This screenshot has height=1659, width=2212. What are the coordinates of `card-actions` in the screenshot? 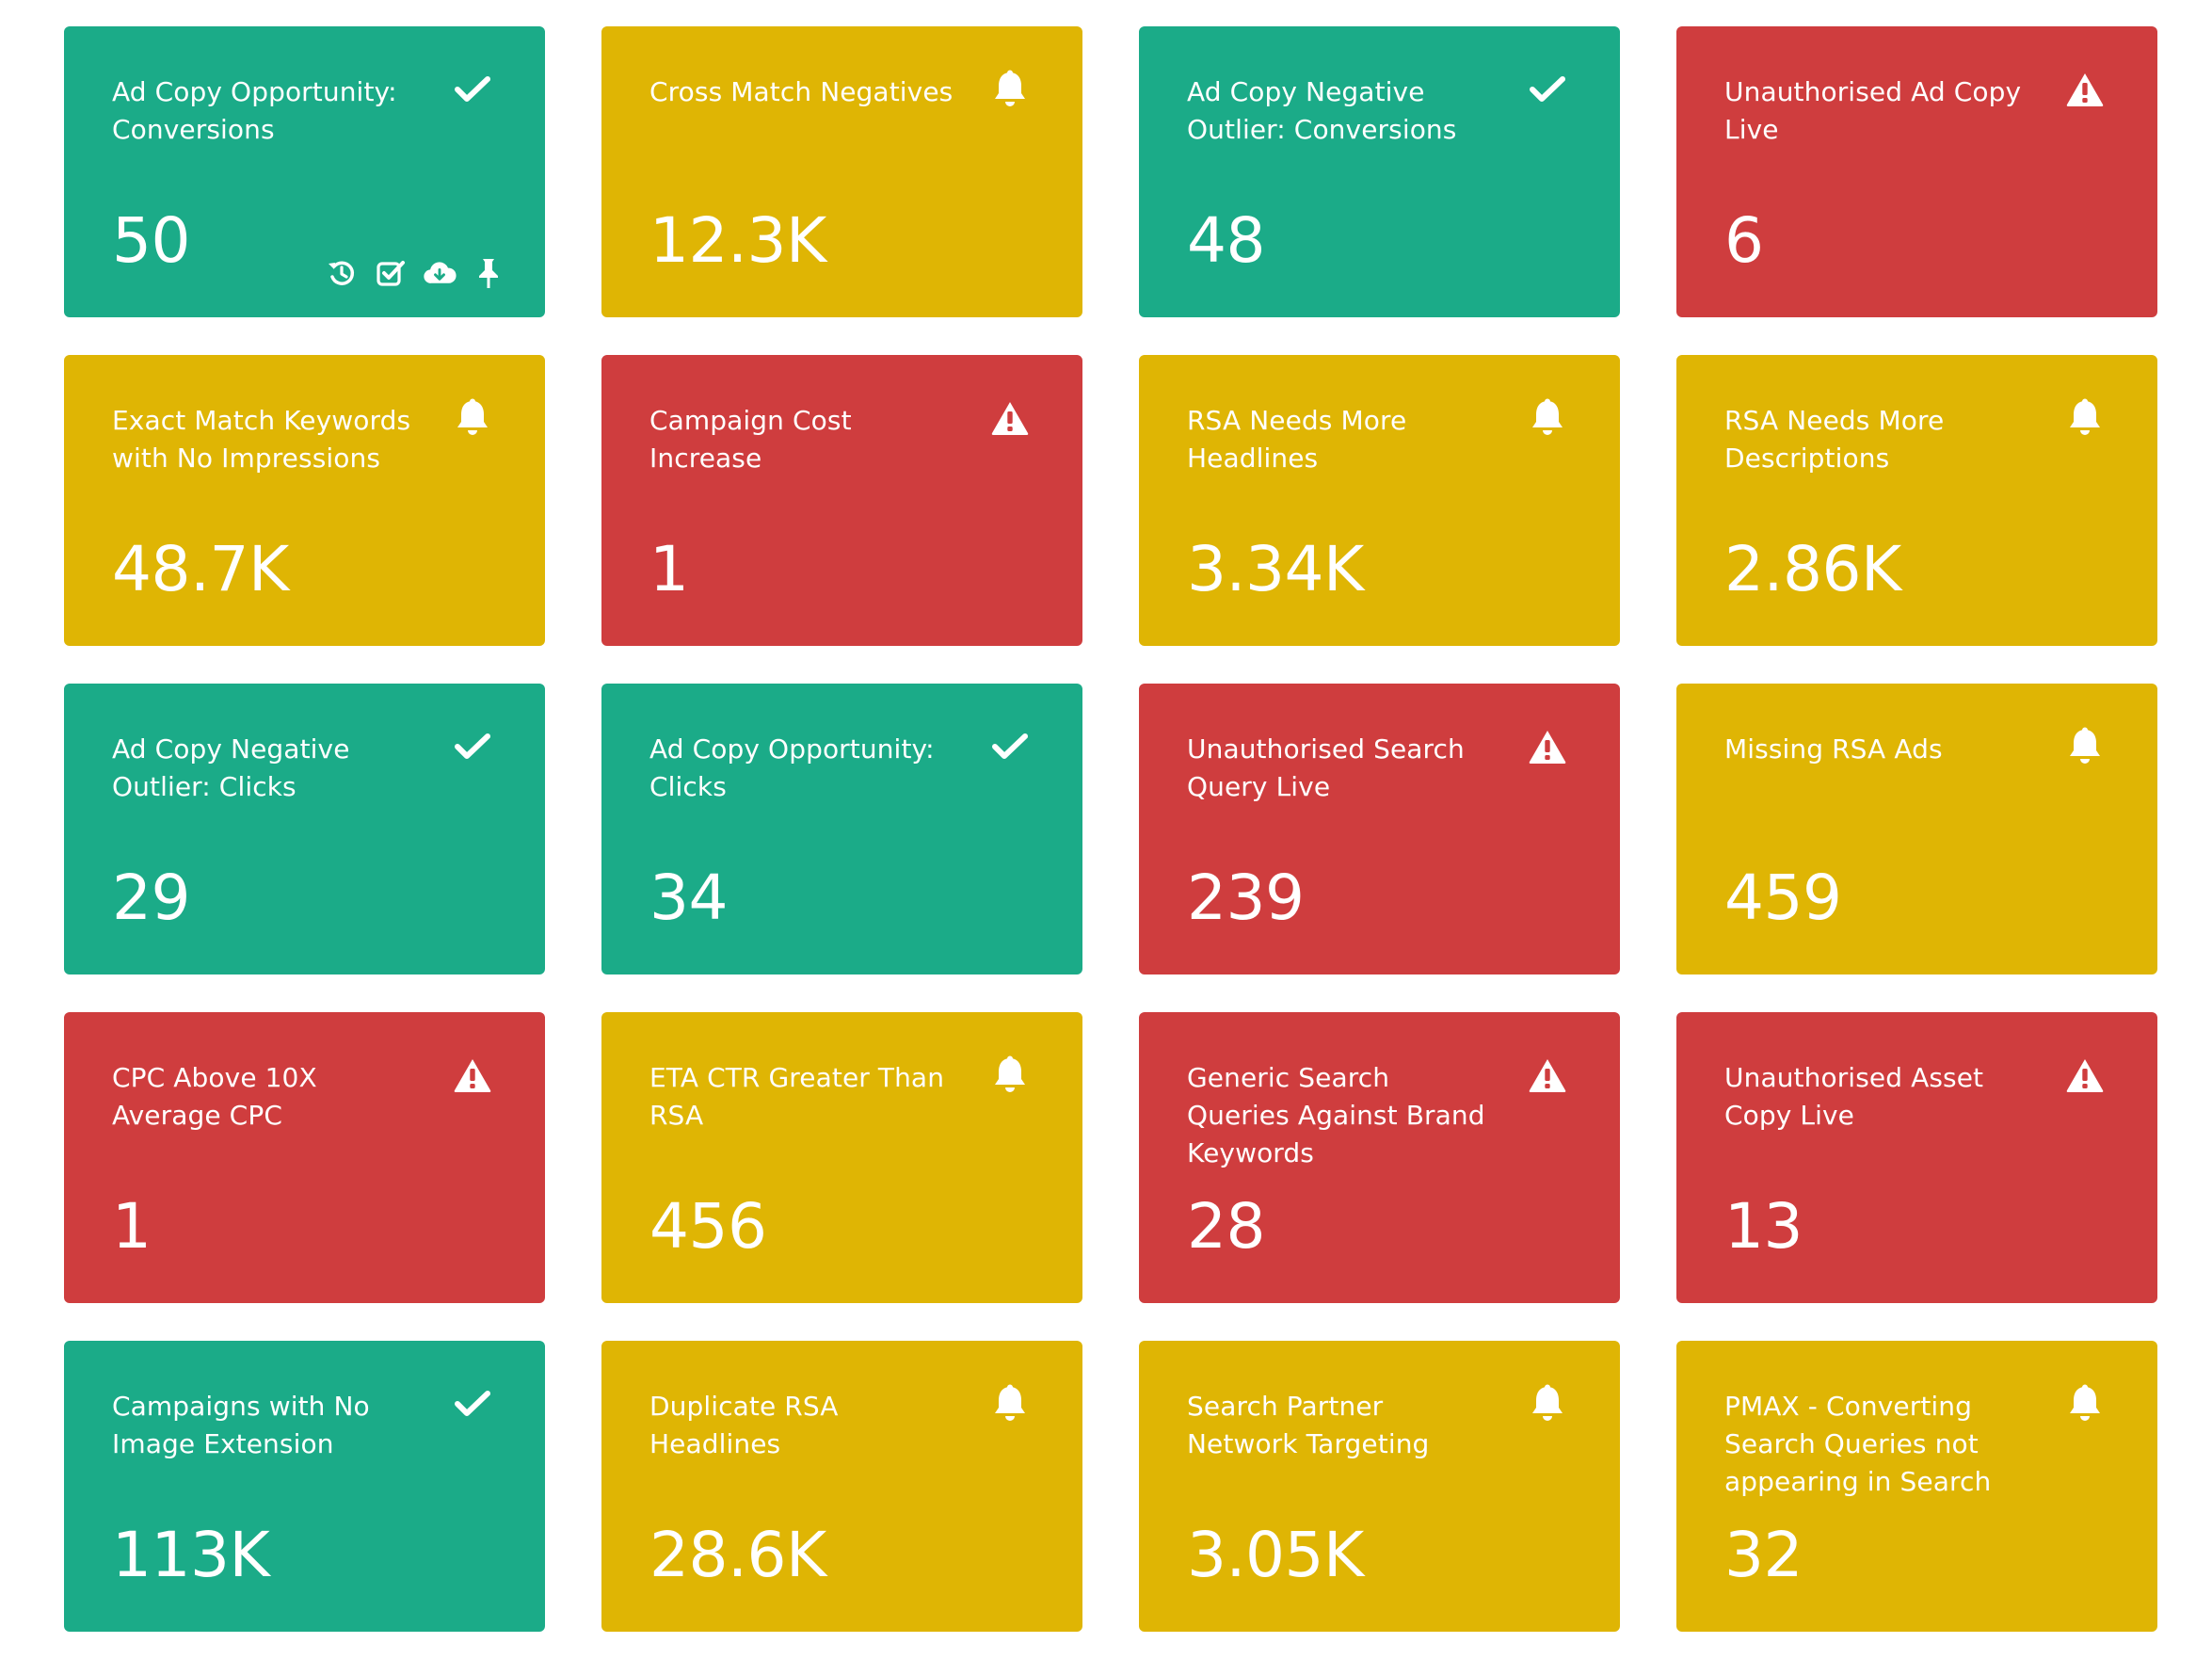 It's located at (415, 273).